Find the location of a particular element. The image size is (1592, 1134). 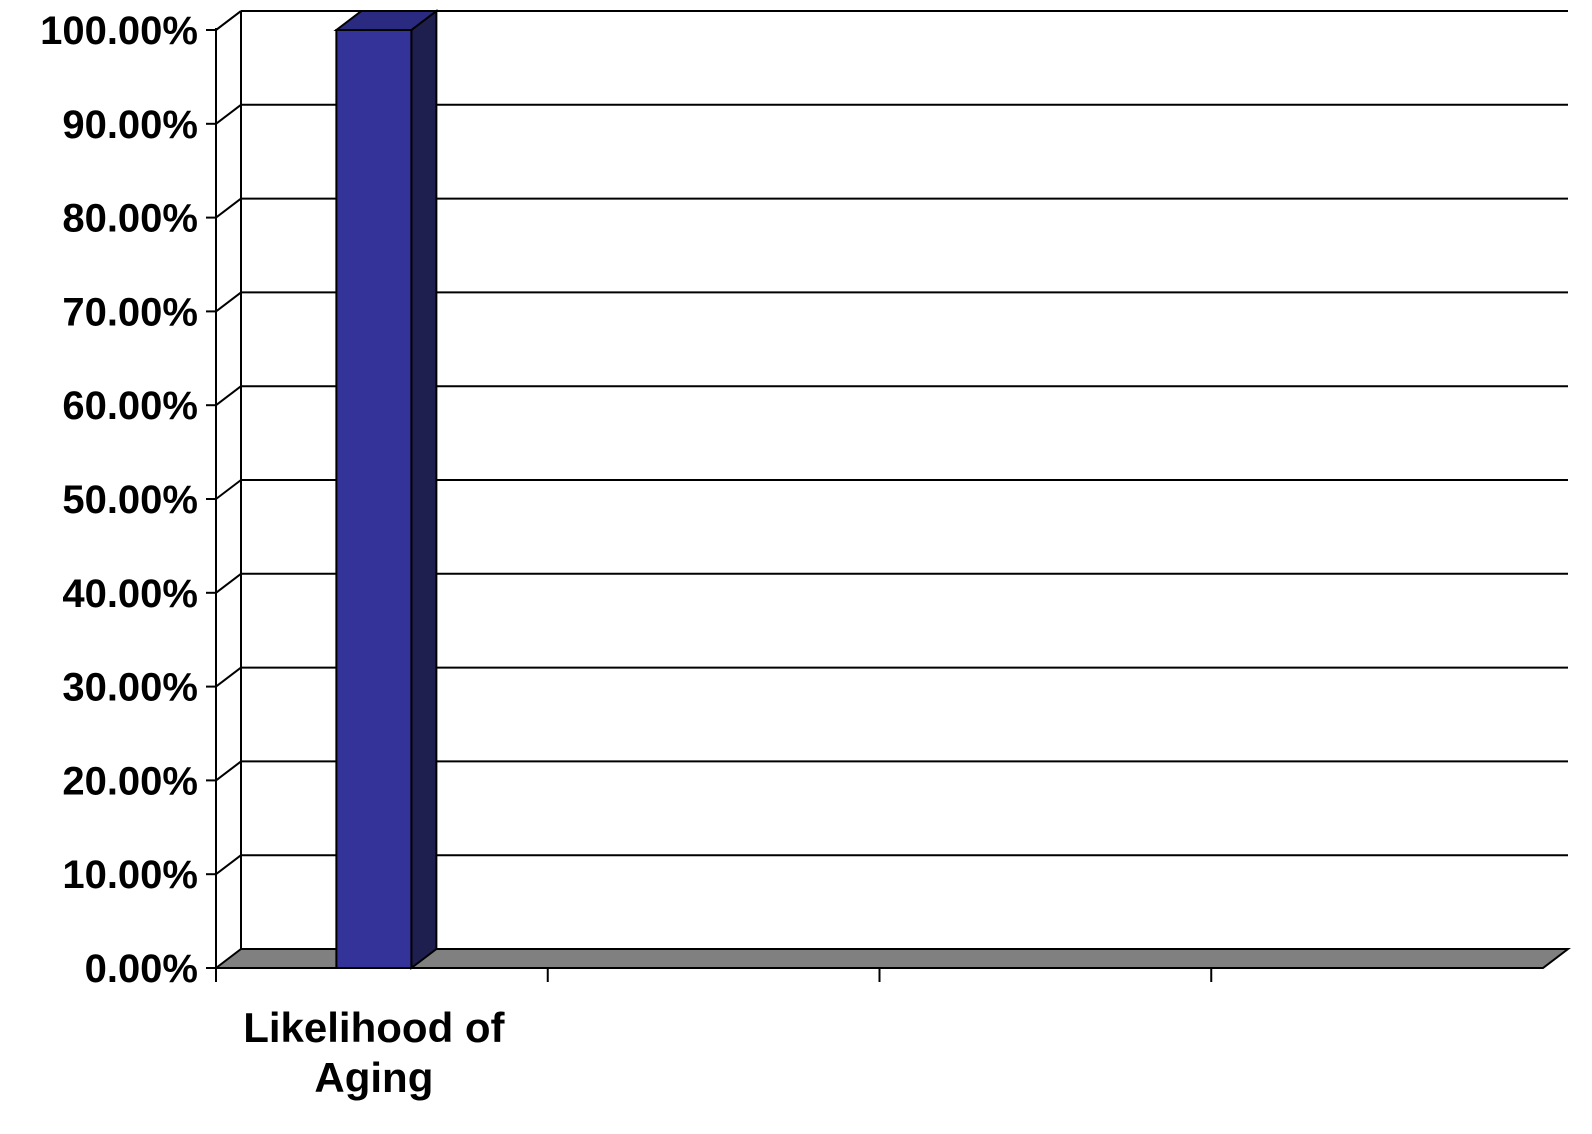

x-category-label-line: Likelihood of is located at coordinates (374, 1027).